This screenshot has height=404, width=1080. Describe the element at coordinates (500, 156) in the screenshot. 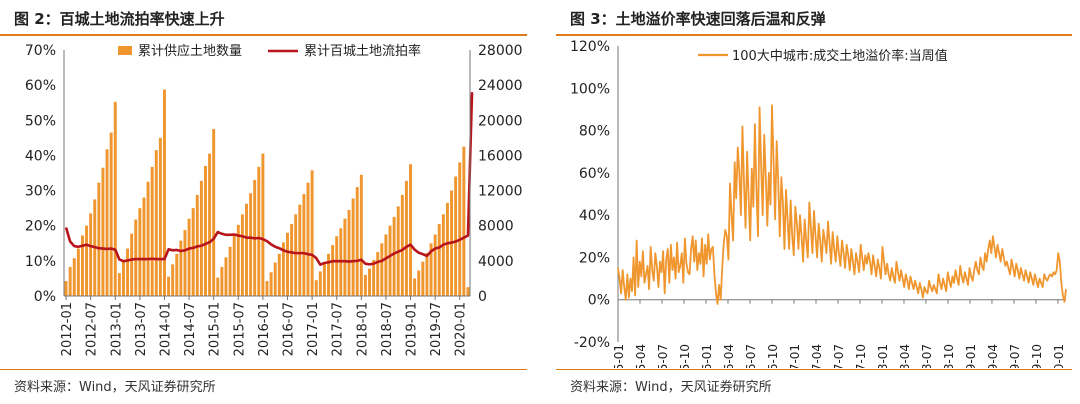

I see `right-y-tick-label: 16000` at that location.